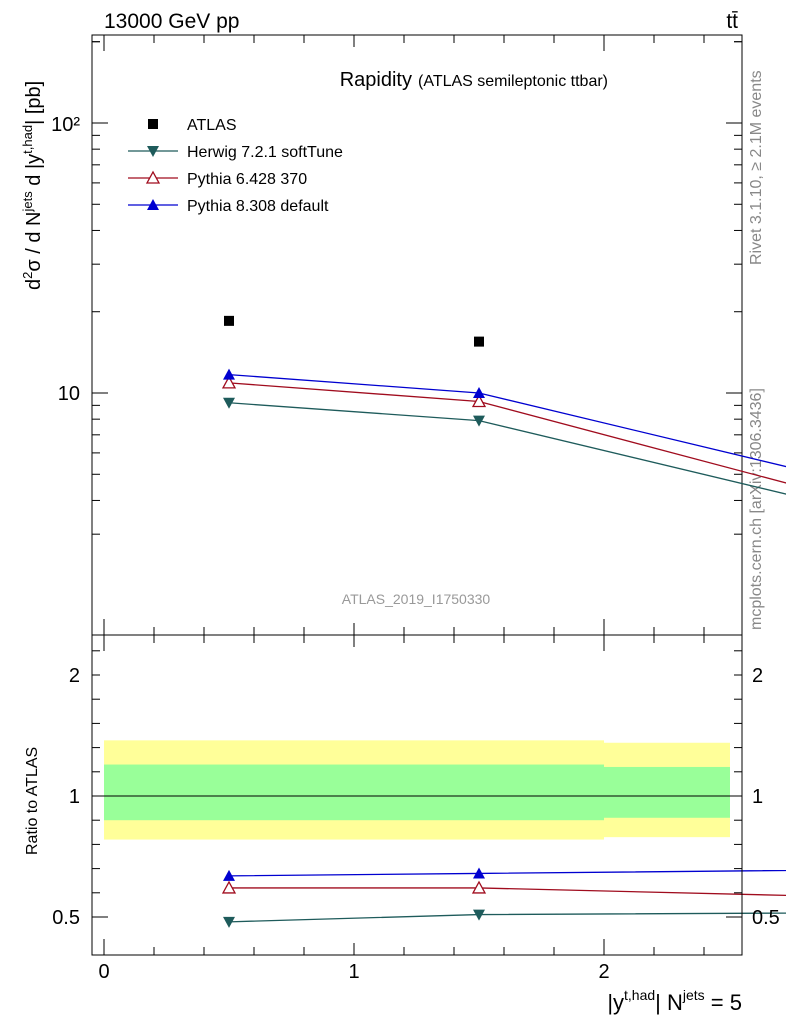  What do you see at coordinates (74, 676) in the screenshot?
I see `lower-y-tick-label-2: 2` at bounding box center [74, 676].